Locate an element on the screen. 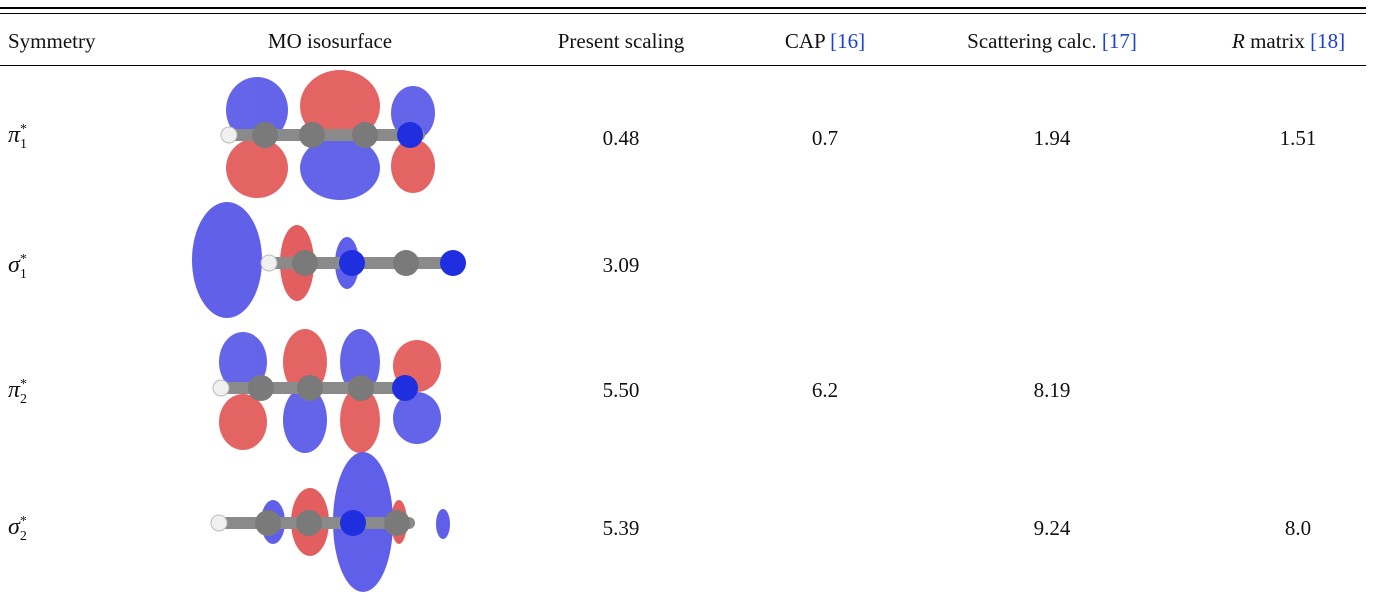  cell-scaling-row-2: 3.09 is located at coordinates (621, 265).